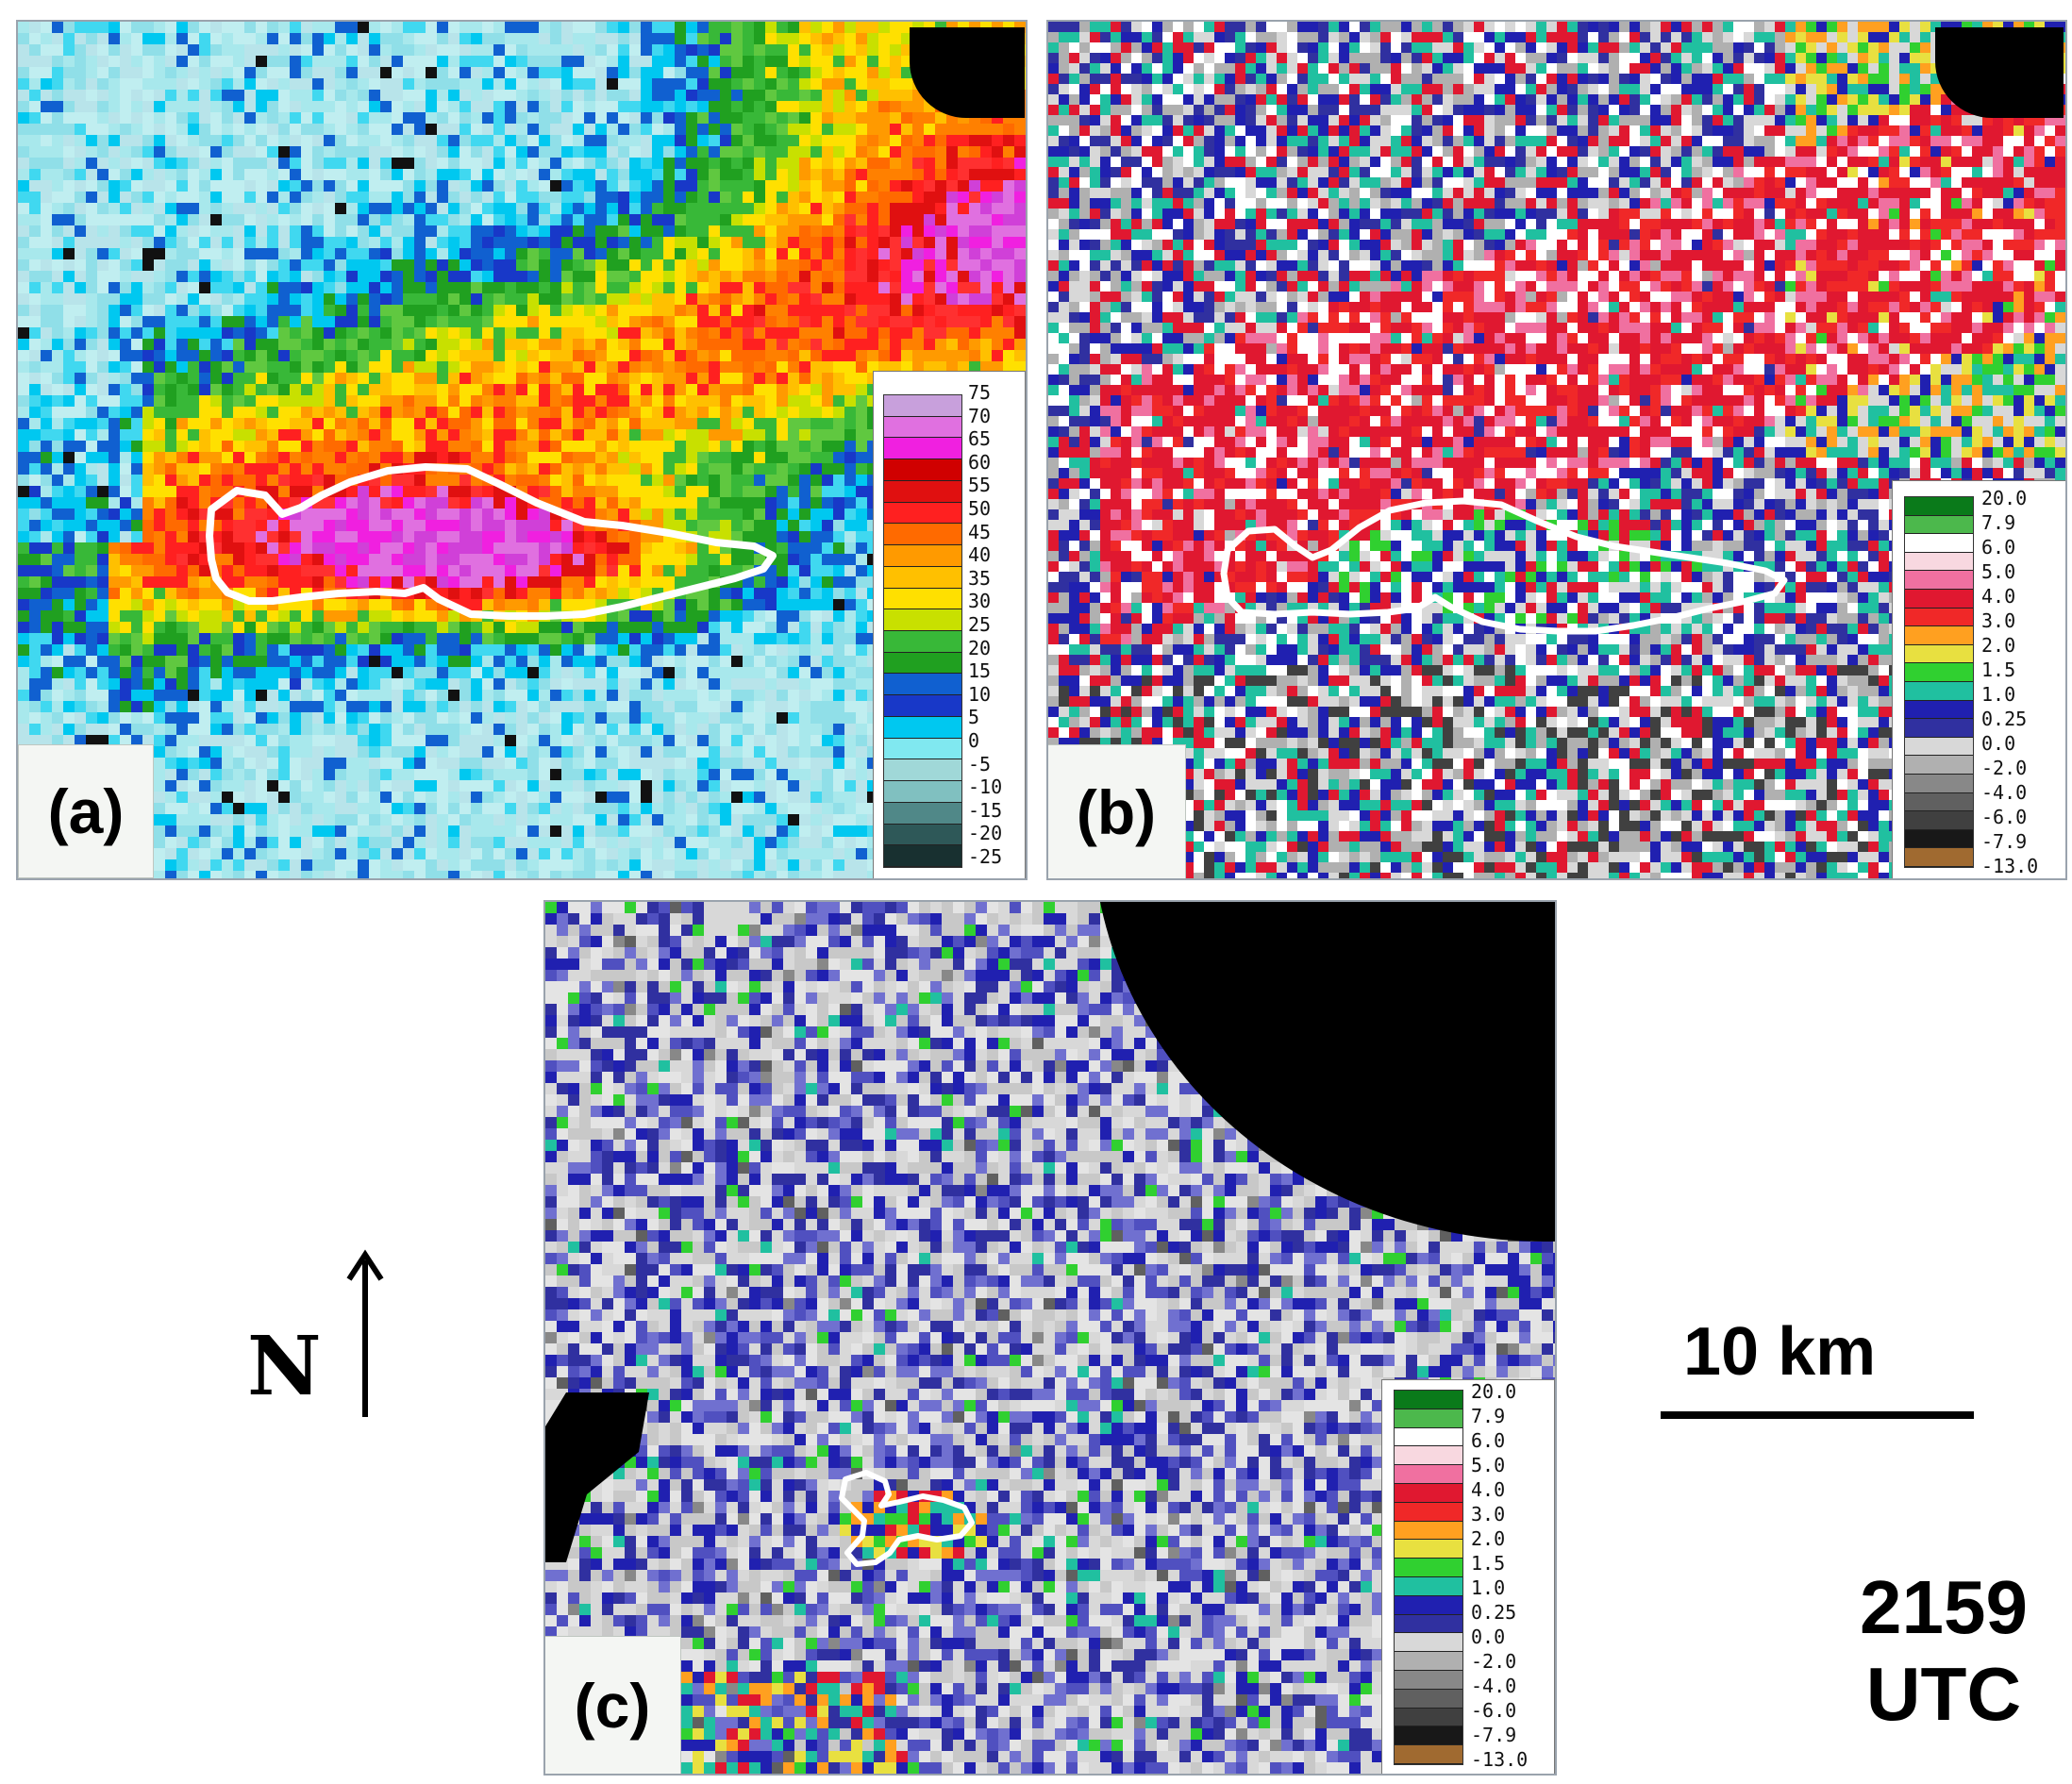  I want to click on panel-label-a: (a), so click(86, 811).